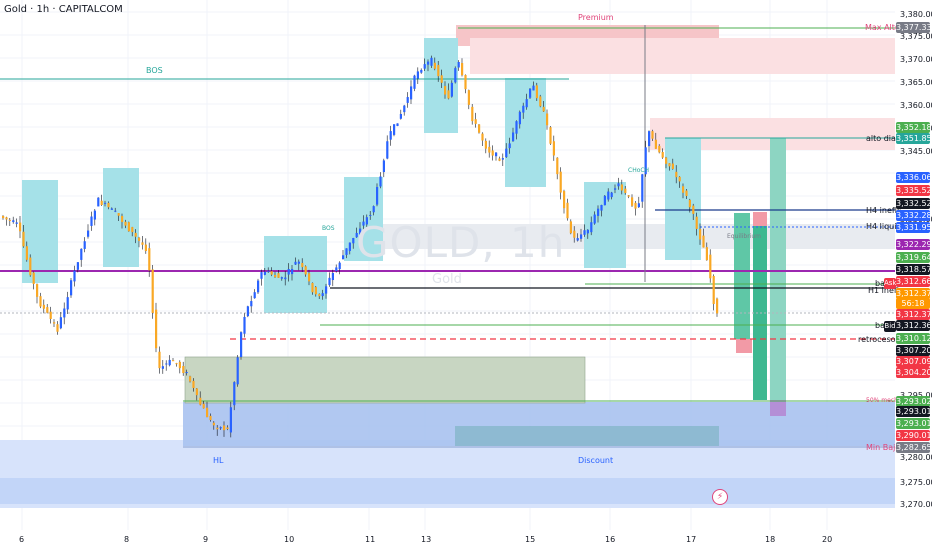 This screenshot has width=932, height=550. What do you see at coordinates (883, 339) in the screenshot?
I see `level-retroceso-h1: retroceso h1` at bounding box center [883, 339].